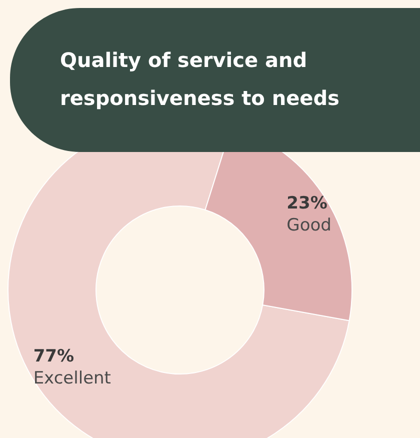  Describe the element at coordinates (72, 378) in the screenshot. I see `slice-label: Excellent` at that location.